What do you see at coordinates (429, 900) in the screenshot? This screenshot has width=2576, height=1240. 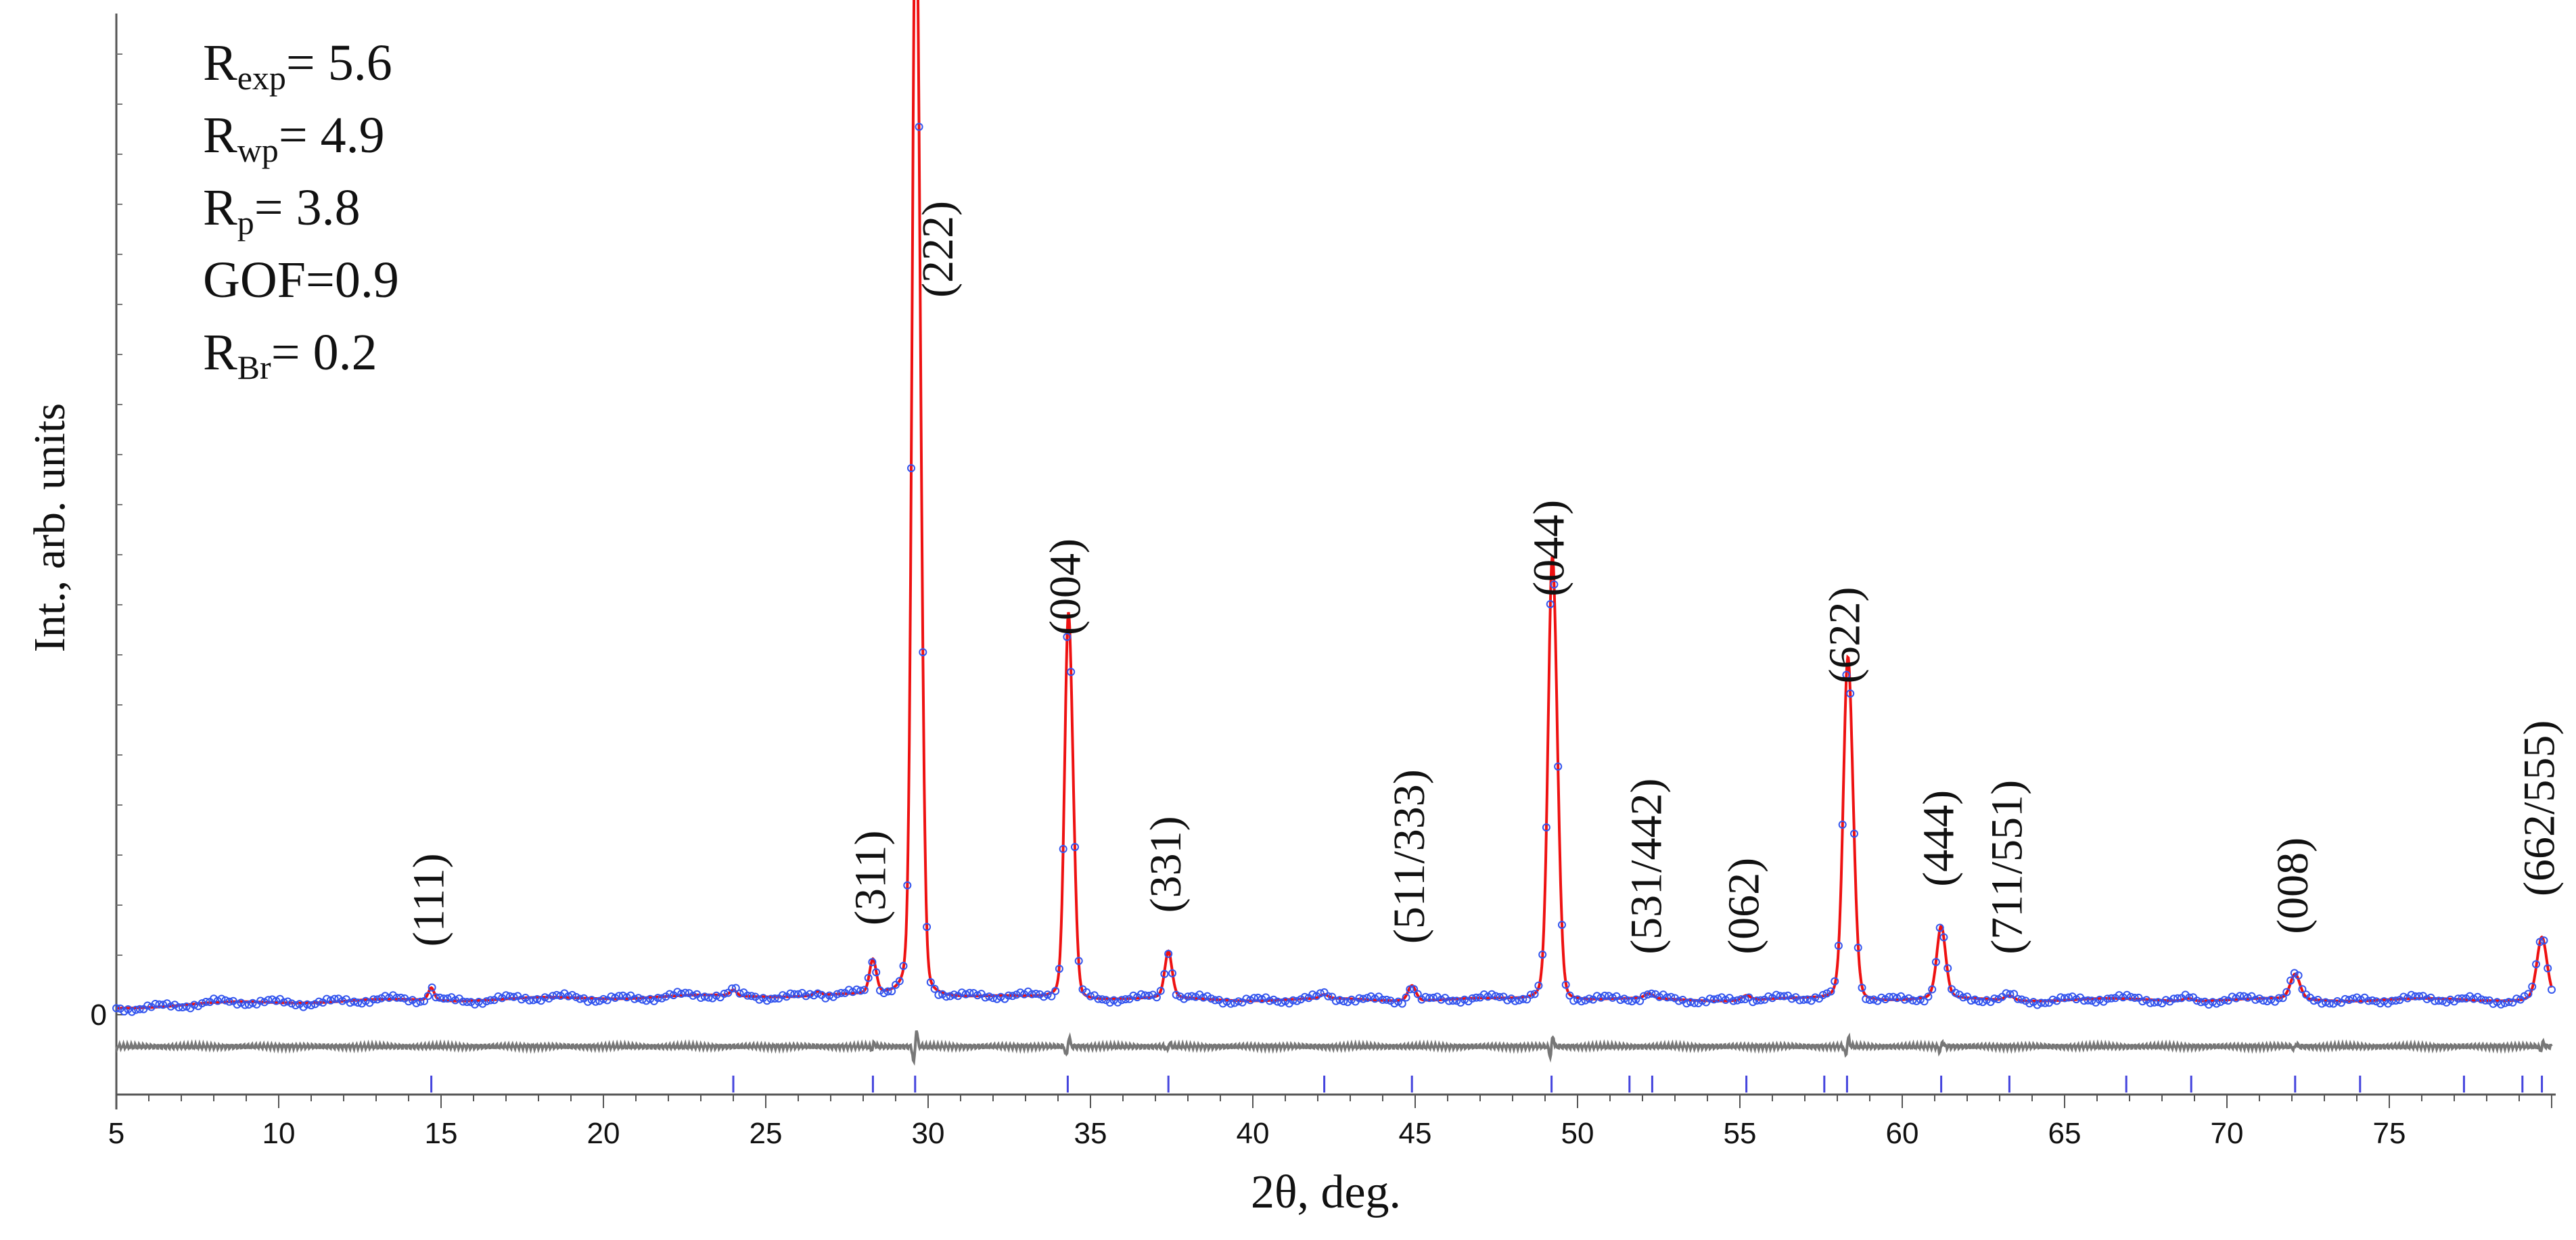 I see `peak-label: (111)` at bounding box center [429, 900].